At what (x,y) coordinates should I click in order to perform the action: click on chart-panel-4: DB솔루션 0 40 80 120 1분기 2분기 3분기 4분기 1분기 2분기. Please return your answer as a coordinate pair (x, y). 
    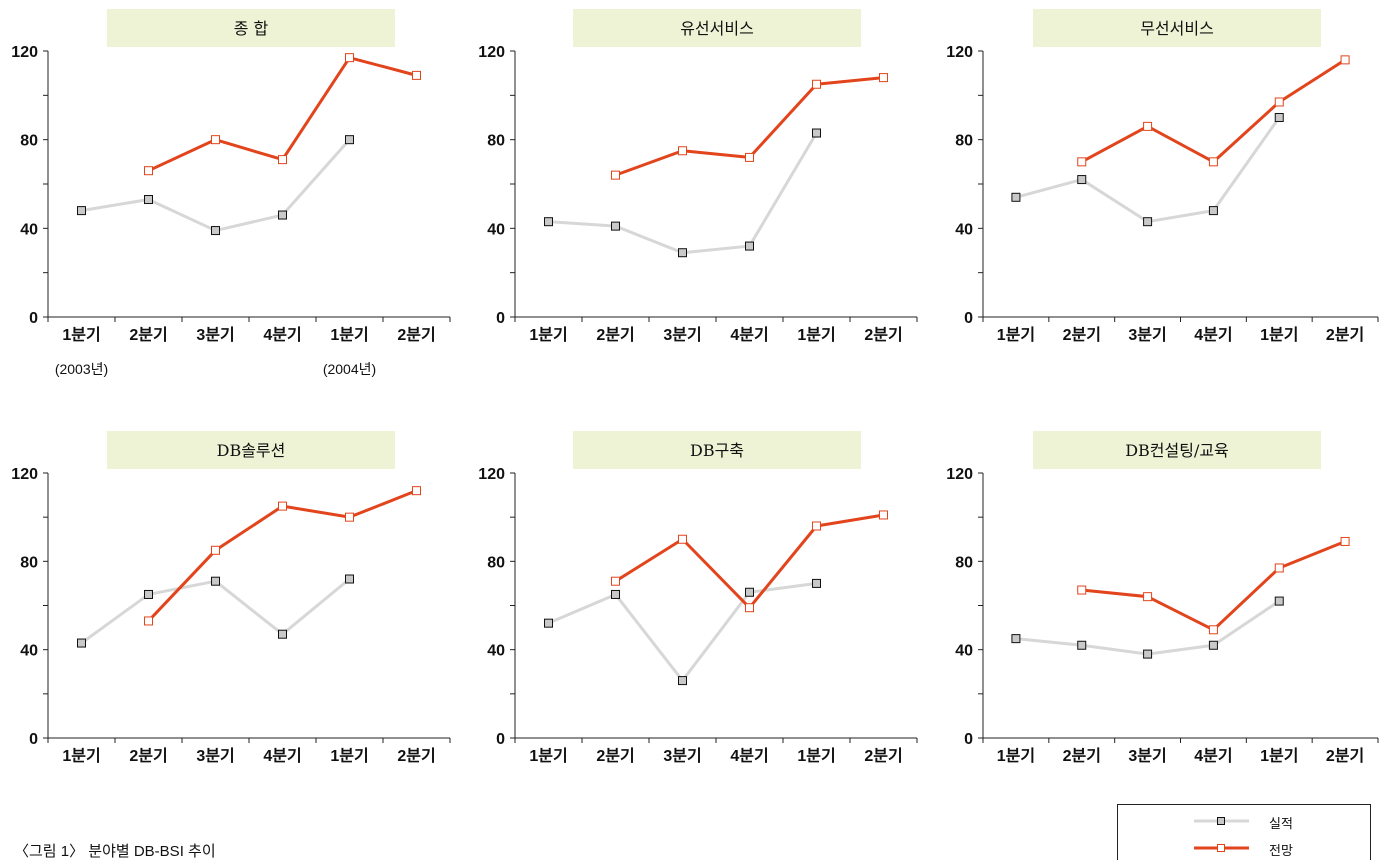
    Looking at the image, I should click on (231, 598).